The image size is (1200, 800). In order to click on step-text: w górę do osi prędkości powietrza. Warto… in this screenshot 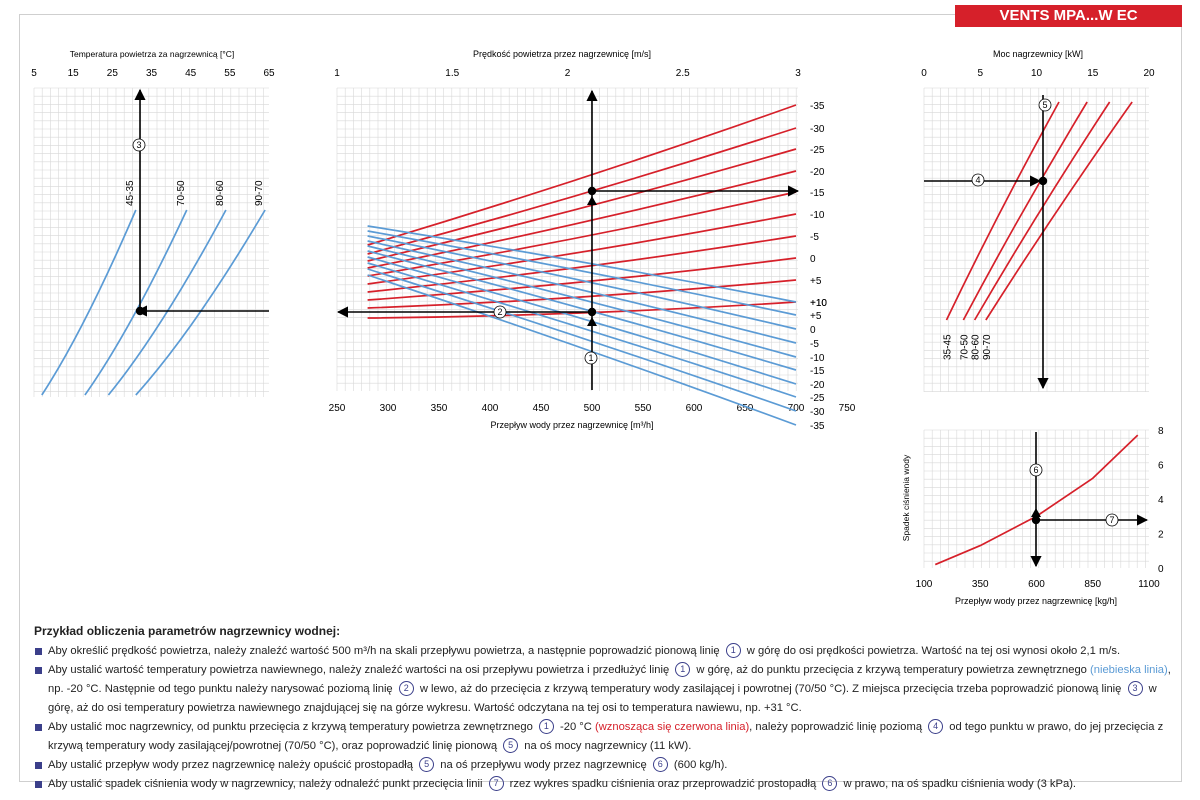, I will do `click(932, 651)`.